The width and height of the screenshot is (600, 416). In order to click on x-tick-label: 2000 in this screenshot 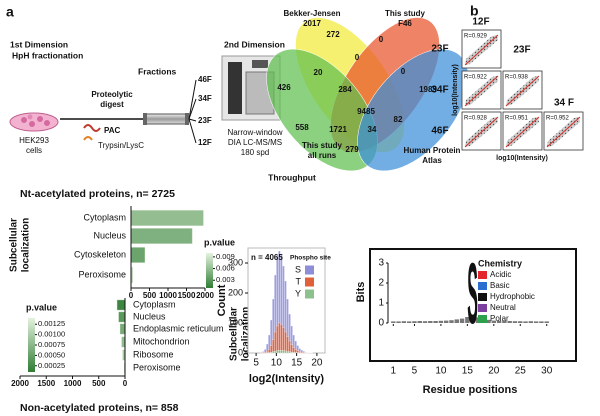, I will do `click(20, 383)`.